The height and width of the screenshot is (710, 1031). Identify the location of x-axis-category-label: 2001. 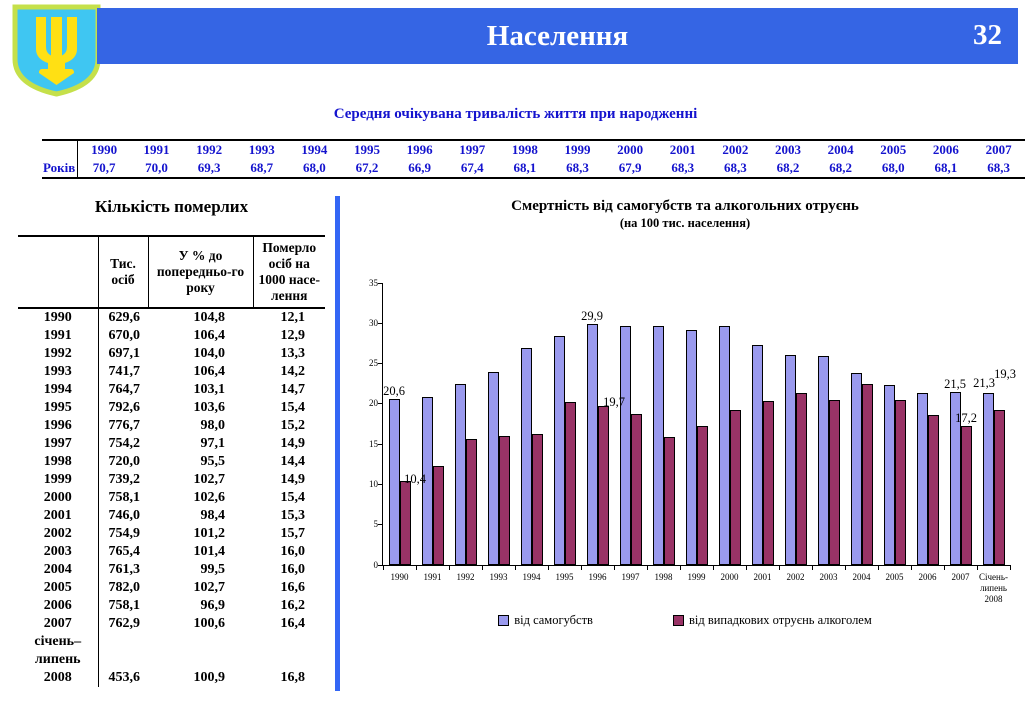
(762, 577).